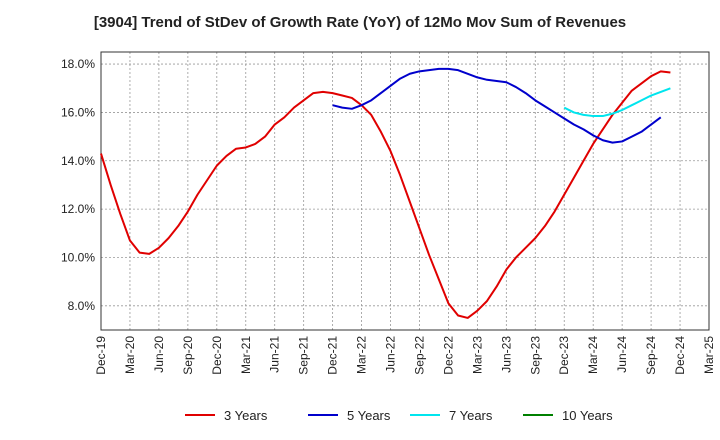 This screenshot has height=440, width=720. Describe the element at coordinates (419, 355) in the screenshot. I see `x-tick-label: Sep-22` at that location.